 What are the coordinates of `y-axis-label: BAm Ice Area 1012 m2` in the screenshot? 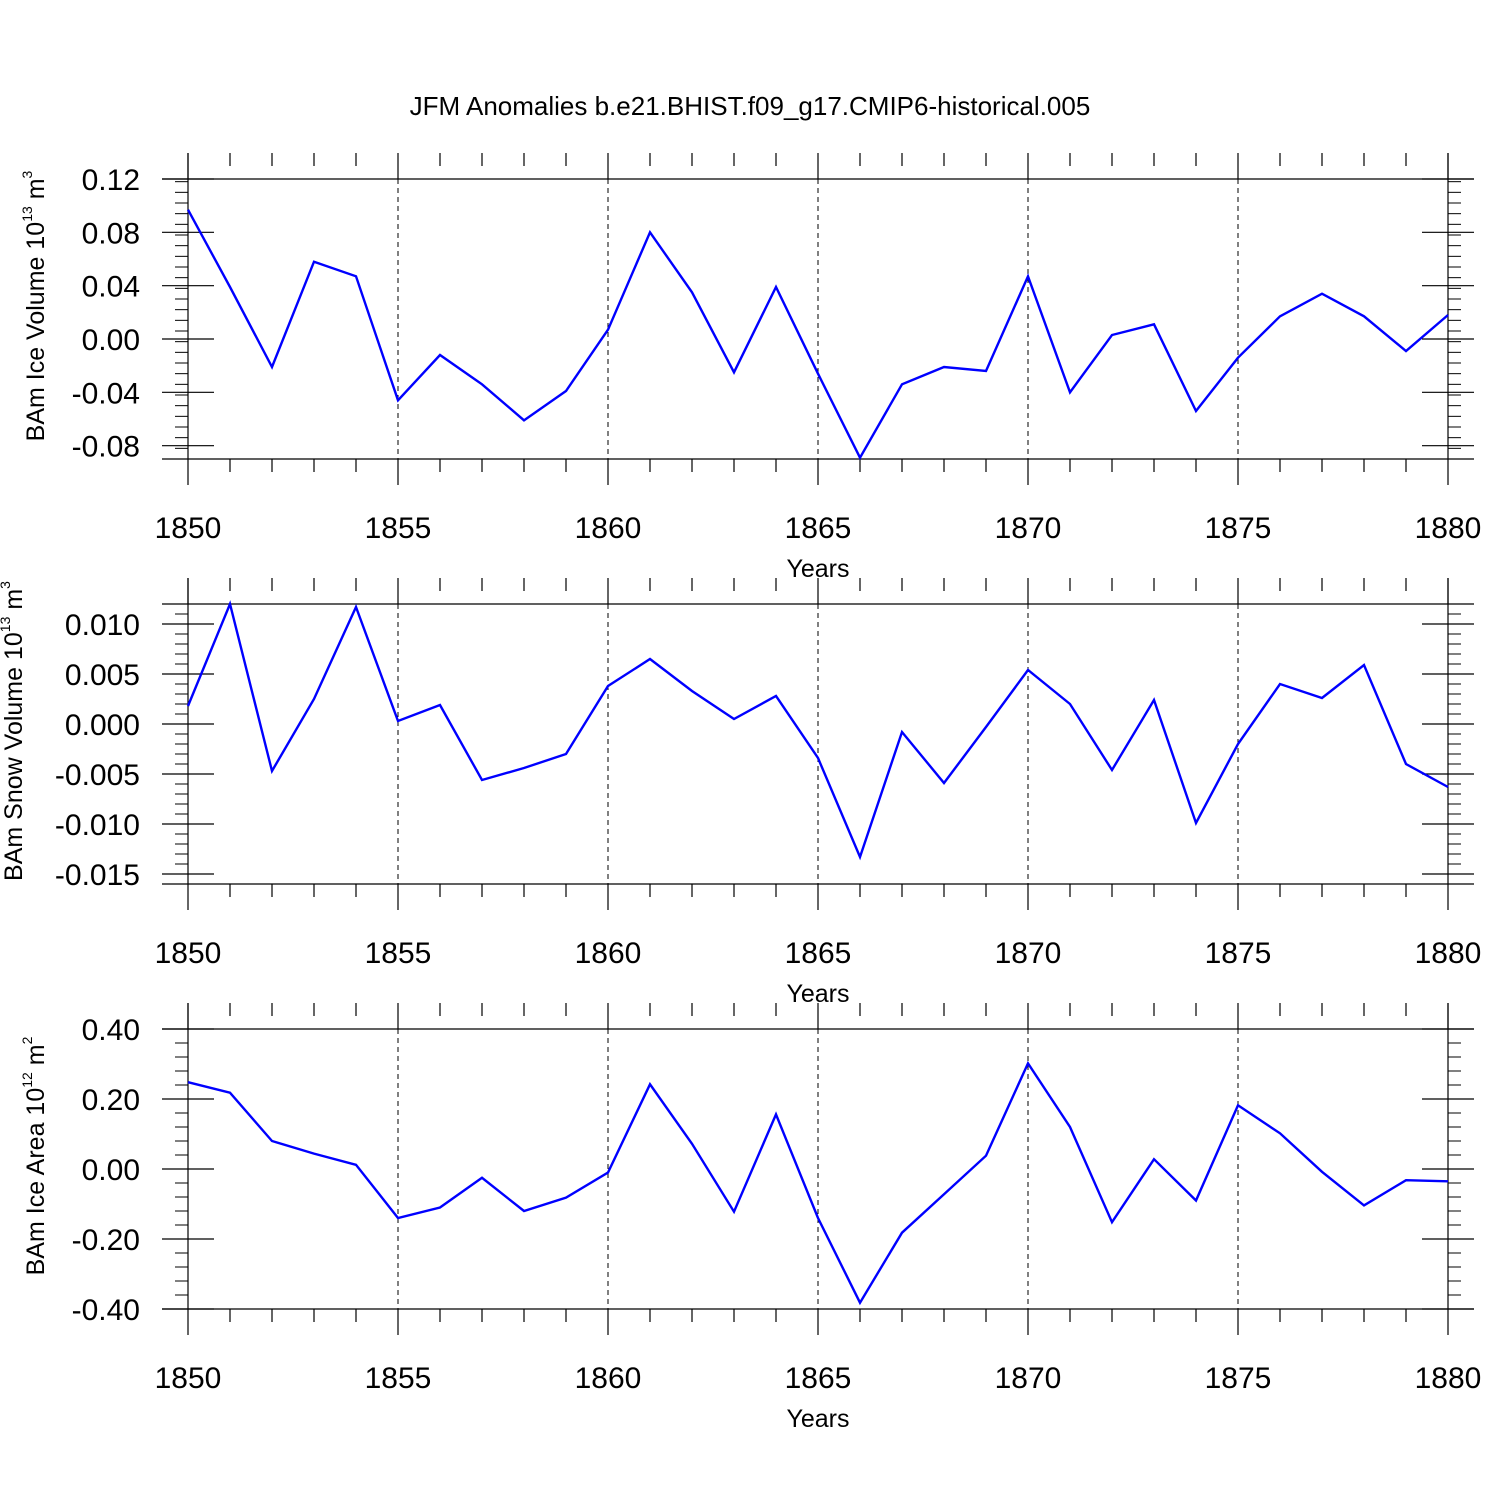 It's located at (34, 1155).